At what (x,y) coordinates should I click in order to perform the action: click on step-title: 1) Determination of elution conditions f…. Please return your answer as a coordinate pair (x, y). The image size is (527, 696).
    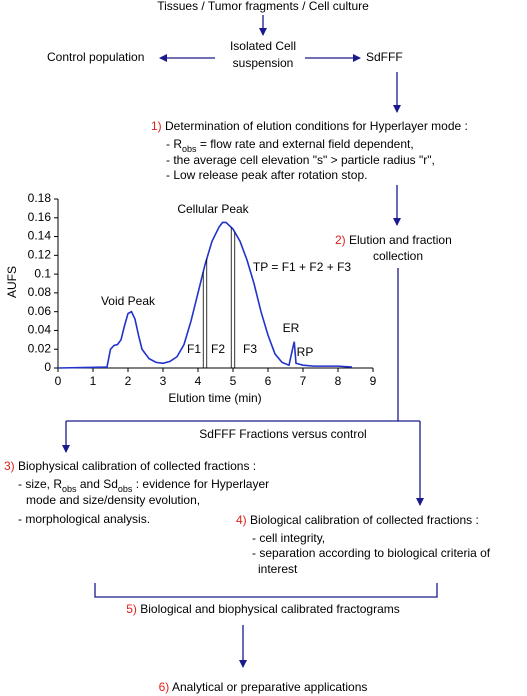
    Looking at the image, I should click on (309, 126).